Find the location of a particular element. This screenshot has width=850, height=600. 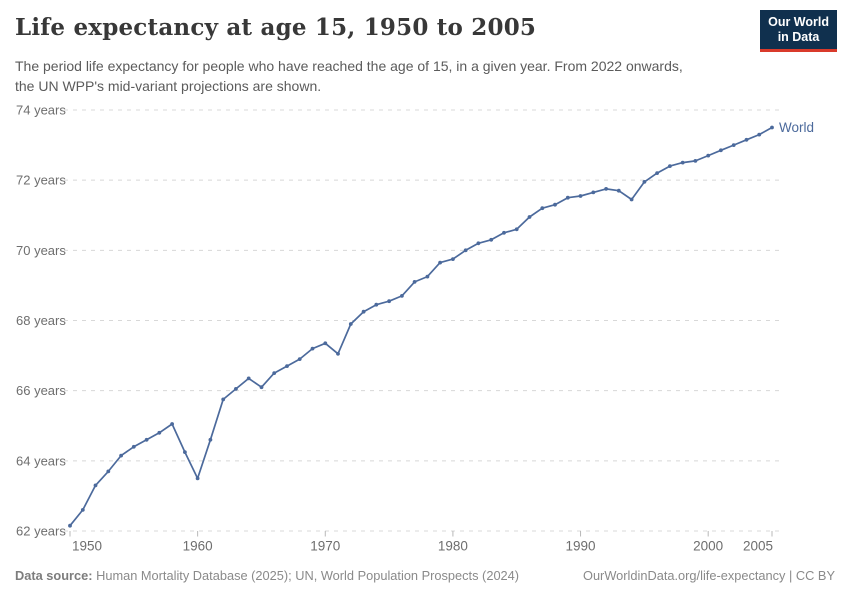

x-axis-label: 1970 is located at coordinates (325, 546).